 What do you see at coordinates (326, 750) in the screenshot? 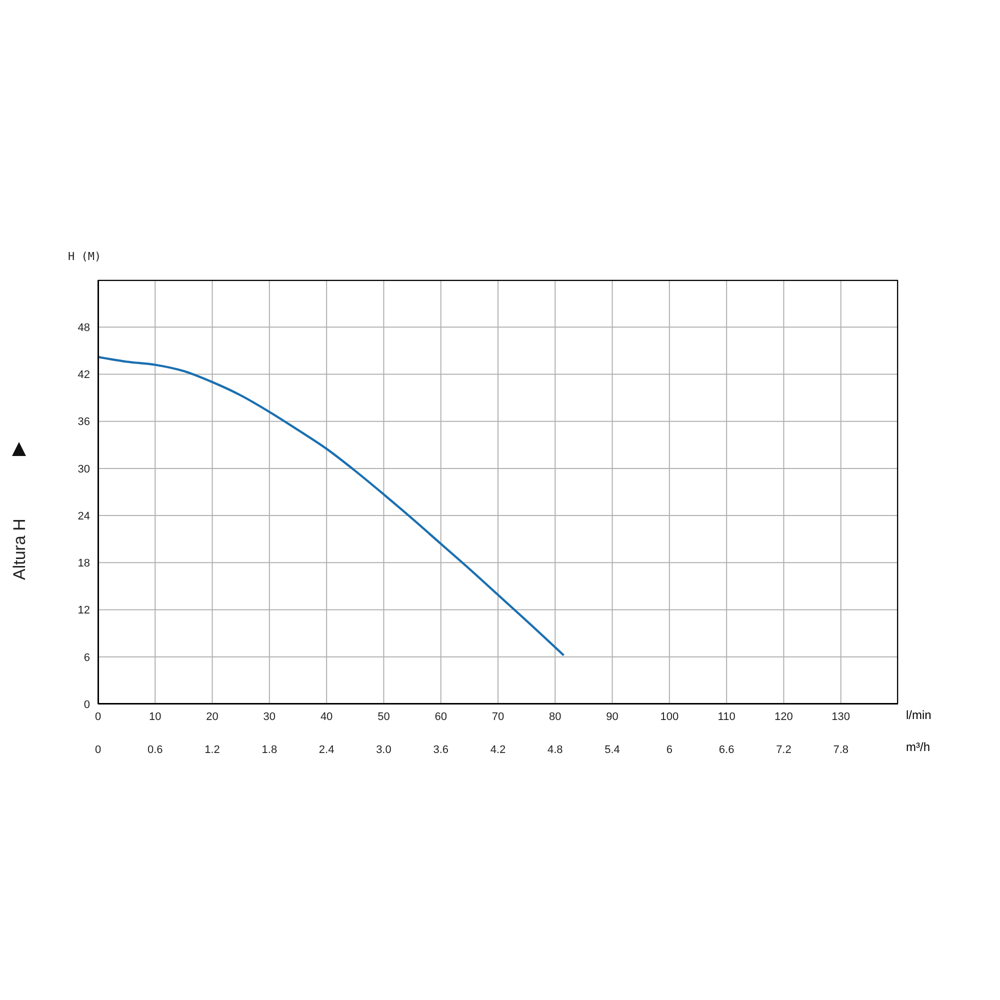
I see `x2-tick-label: 2.4` at bounding box center [326, 750].